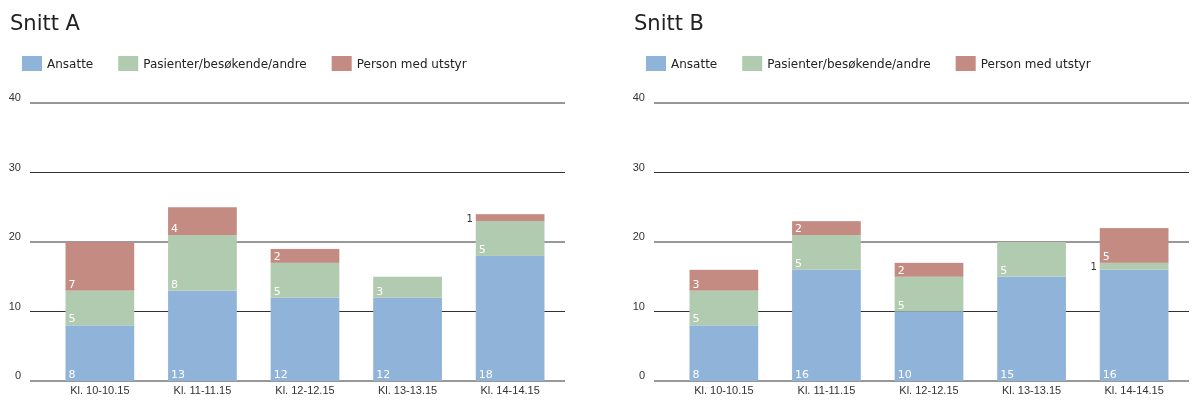 Image resolution: width=1197 pixels, height=401 pixels. Describe the element at coordinates (45, 23) in the screenshot. I see `chart-title: Snitt A` at that location.